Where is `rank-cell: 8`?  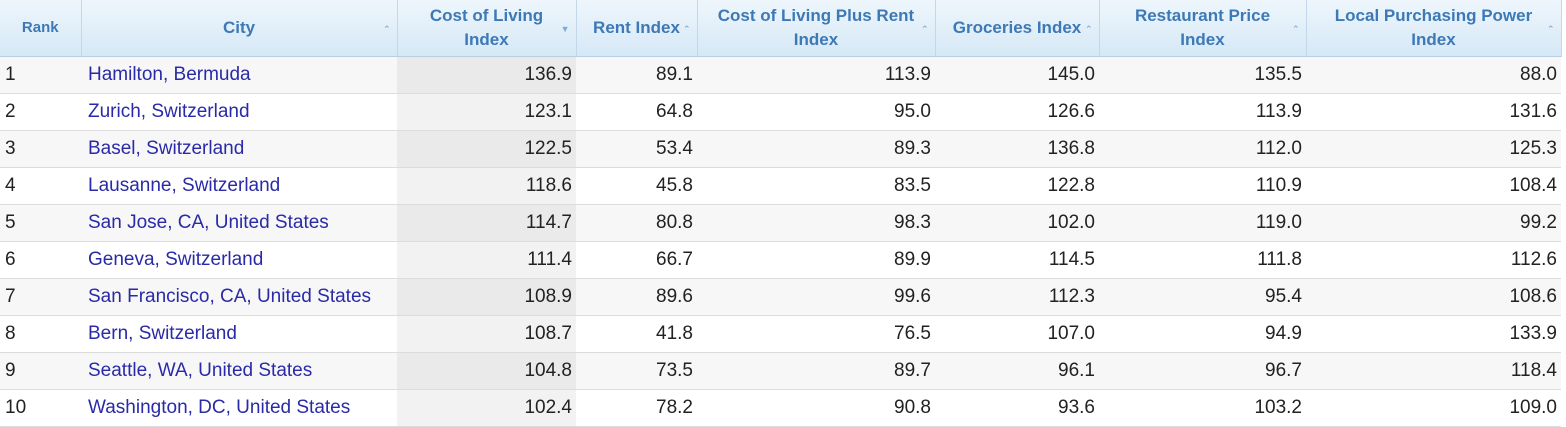
rank-cell: 8 is located at coordinates (40, 334).